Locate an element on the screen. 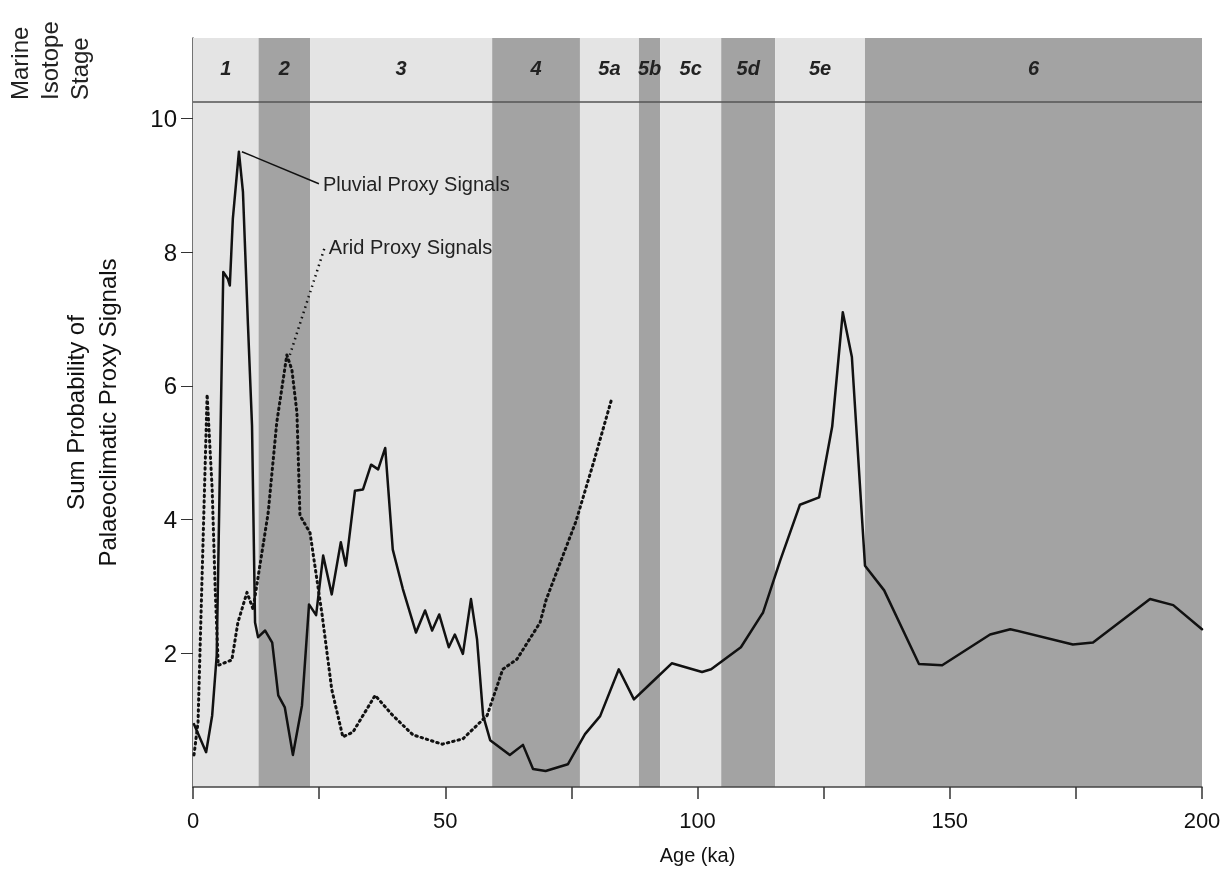  band-label: 3 is located at coordinates (401, 68).